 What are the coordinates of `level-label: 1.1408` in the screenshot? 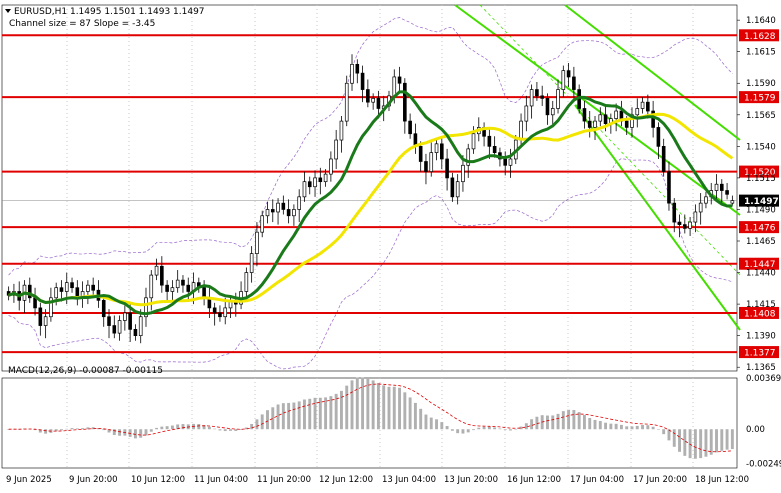 It's located at (760, 314).